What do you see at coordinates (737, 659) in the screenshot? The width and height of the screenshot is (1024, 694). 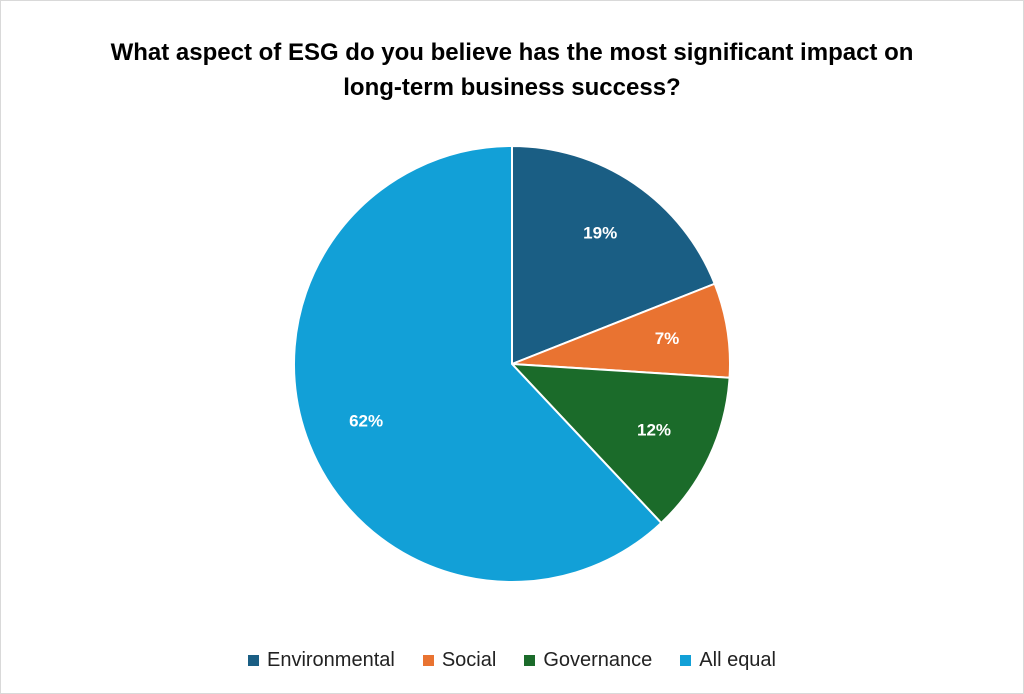 I see `legend-label: All equal` at bounding box center [737, 659].